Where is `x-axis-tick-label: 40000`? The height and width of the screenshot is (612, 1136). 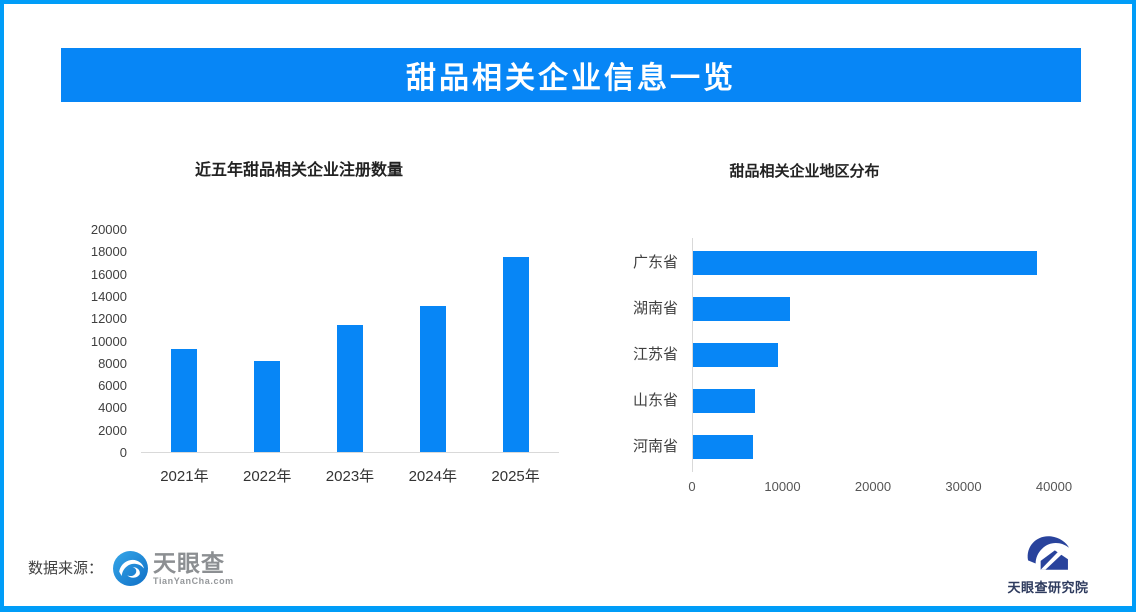
x-axis-tick-label: 40000 is located at coordinates (1054, 486).